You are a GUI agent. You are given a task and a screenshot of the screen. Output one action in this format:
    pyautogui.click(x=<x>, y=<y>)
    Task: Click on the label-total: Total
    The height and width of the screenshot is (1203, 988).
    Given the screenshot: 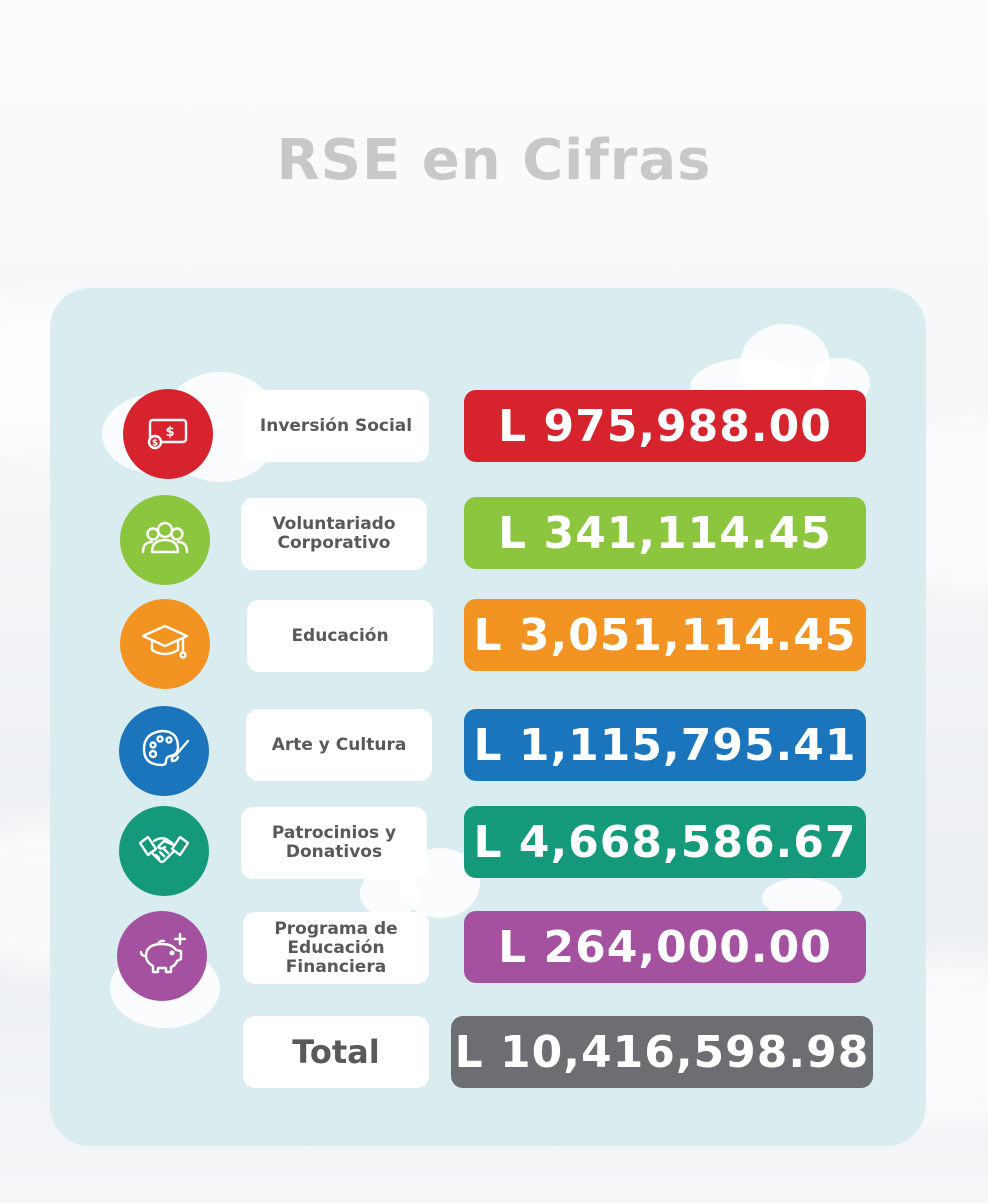 What is the action you would take?
    pyautogui.click(x=336, y=1052)
    